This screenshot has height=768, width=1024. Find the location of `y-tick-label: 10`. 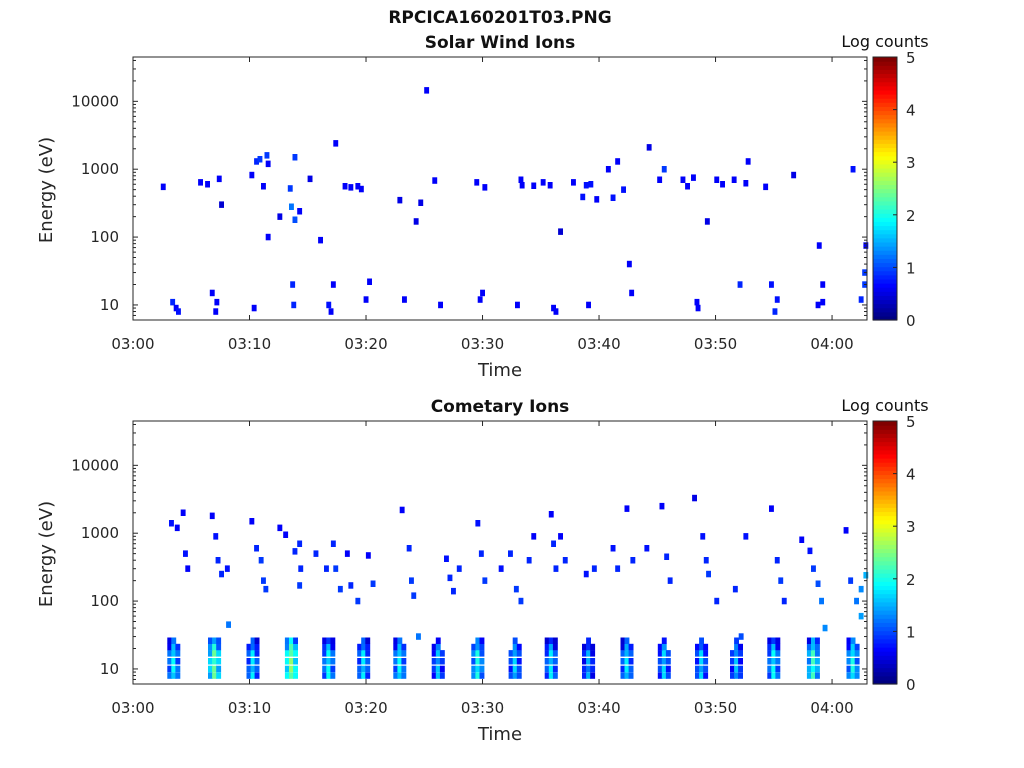

y-tick-label: 10 is located at coordinates (109, 305).